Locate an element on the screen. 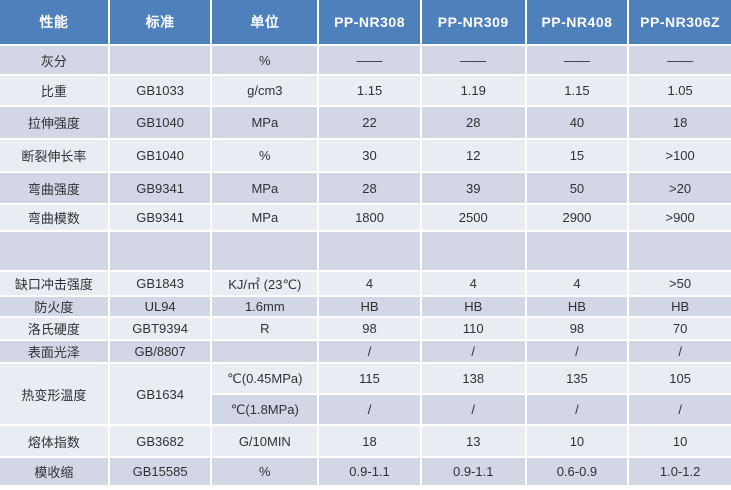 The height and width of the screenshot is (490, 731). cell: 比重 is located at coordinates (55, 90).